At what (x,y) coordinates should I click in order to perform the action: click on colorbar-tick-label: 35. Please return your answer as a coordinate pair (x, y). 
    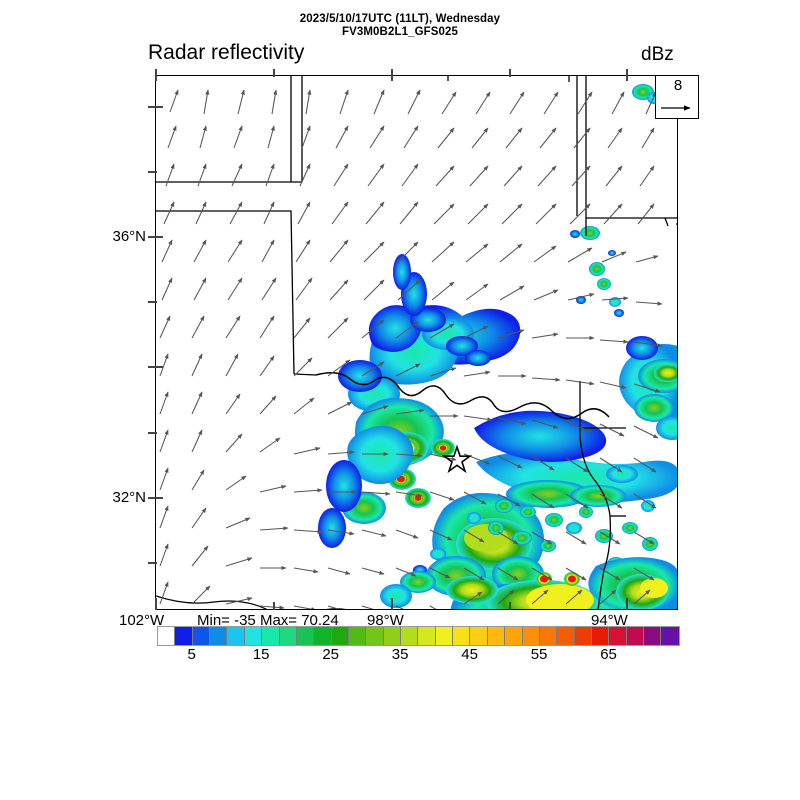
    Looking at the image, I should click on (400, 654).